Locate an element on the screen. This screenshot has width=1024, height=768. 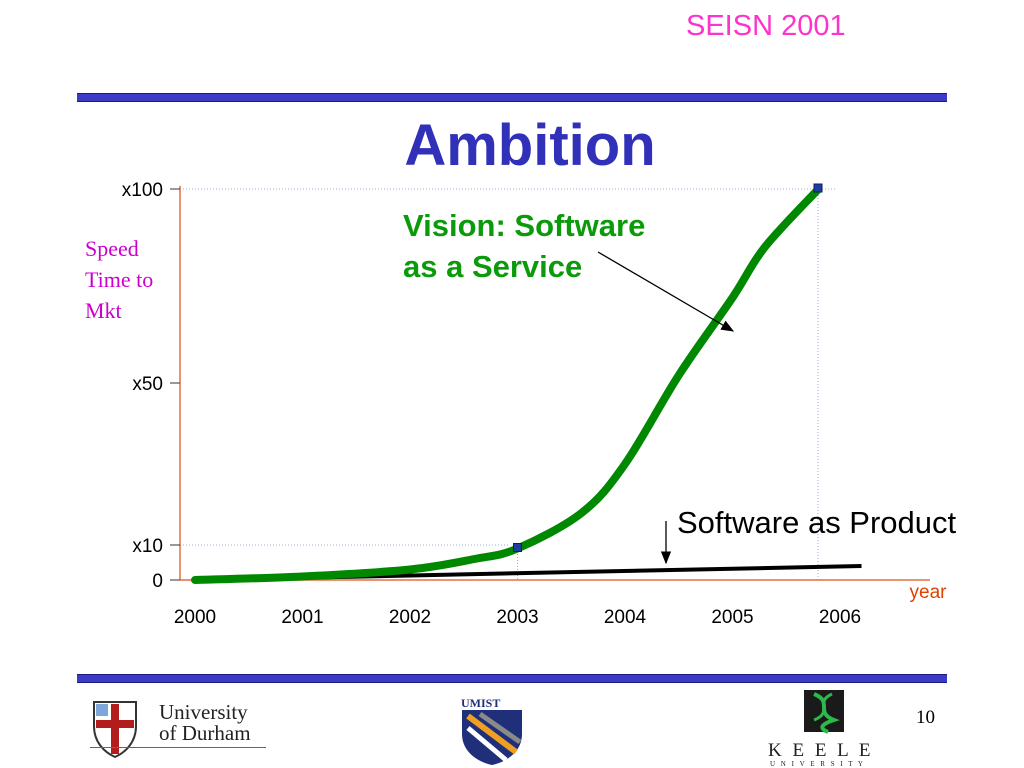
page-number: 10 is located at coordinates (925, 717).